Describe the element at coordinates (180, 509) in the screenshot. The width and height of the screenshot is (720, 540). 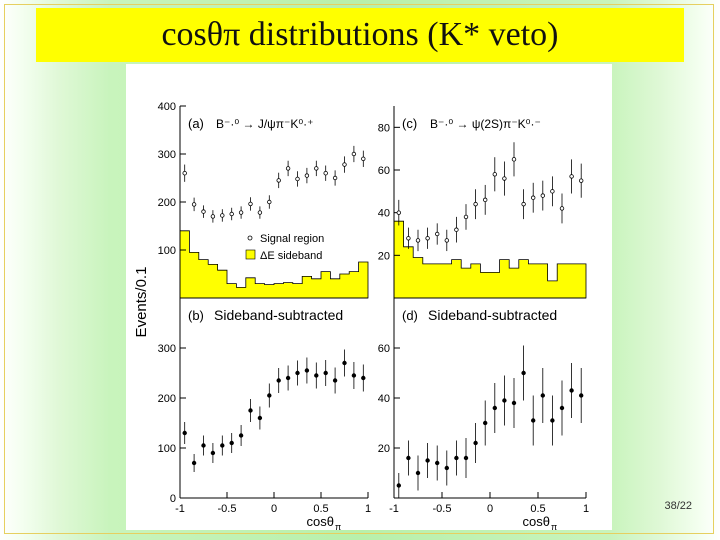
I see `x-tick-label-b: -1` at that location.